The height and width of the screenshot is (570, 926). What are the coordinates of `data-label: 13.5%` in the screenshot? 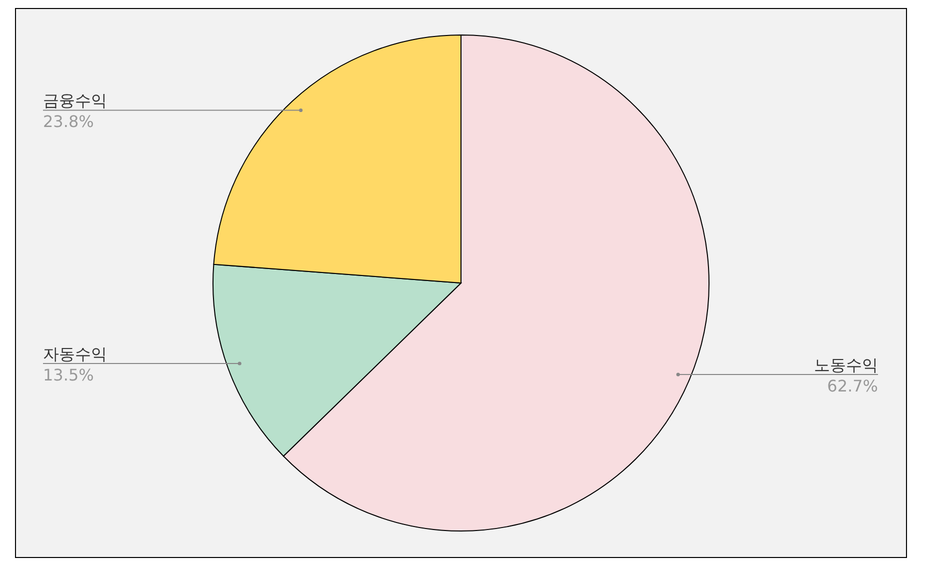 It's located at (68, 375).